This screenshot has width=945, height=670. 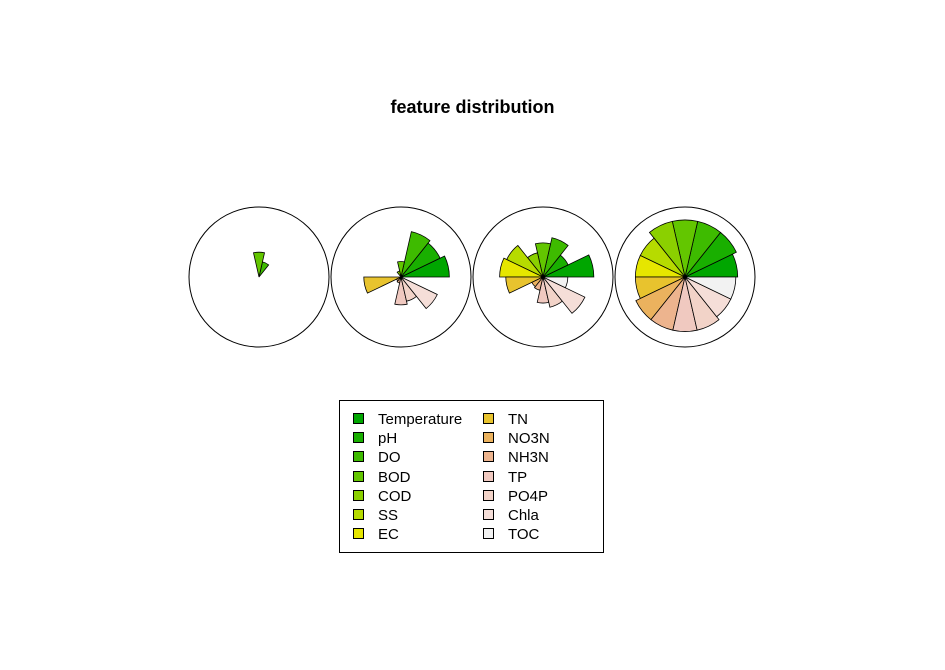 I want to click on legend-label: NO3N, so click(x=529, y=439).